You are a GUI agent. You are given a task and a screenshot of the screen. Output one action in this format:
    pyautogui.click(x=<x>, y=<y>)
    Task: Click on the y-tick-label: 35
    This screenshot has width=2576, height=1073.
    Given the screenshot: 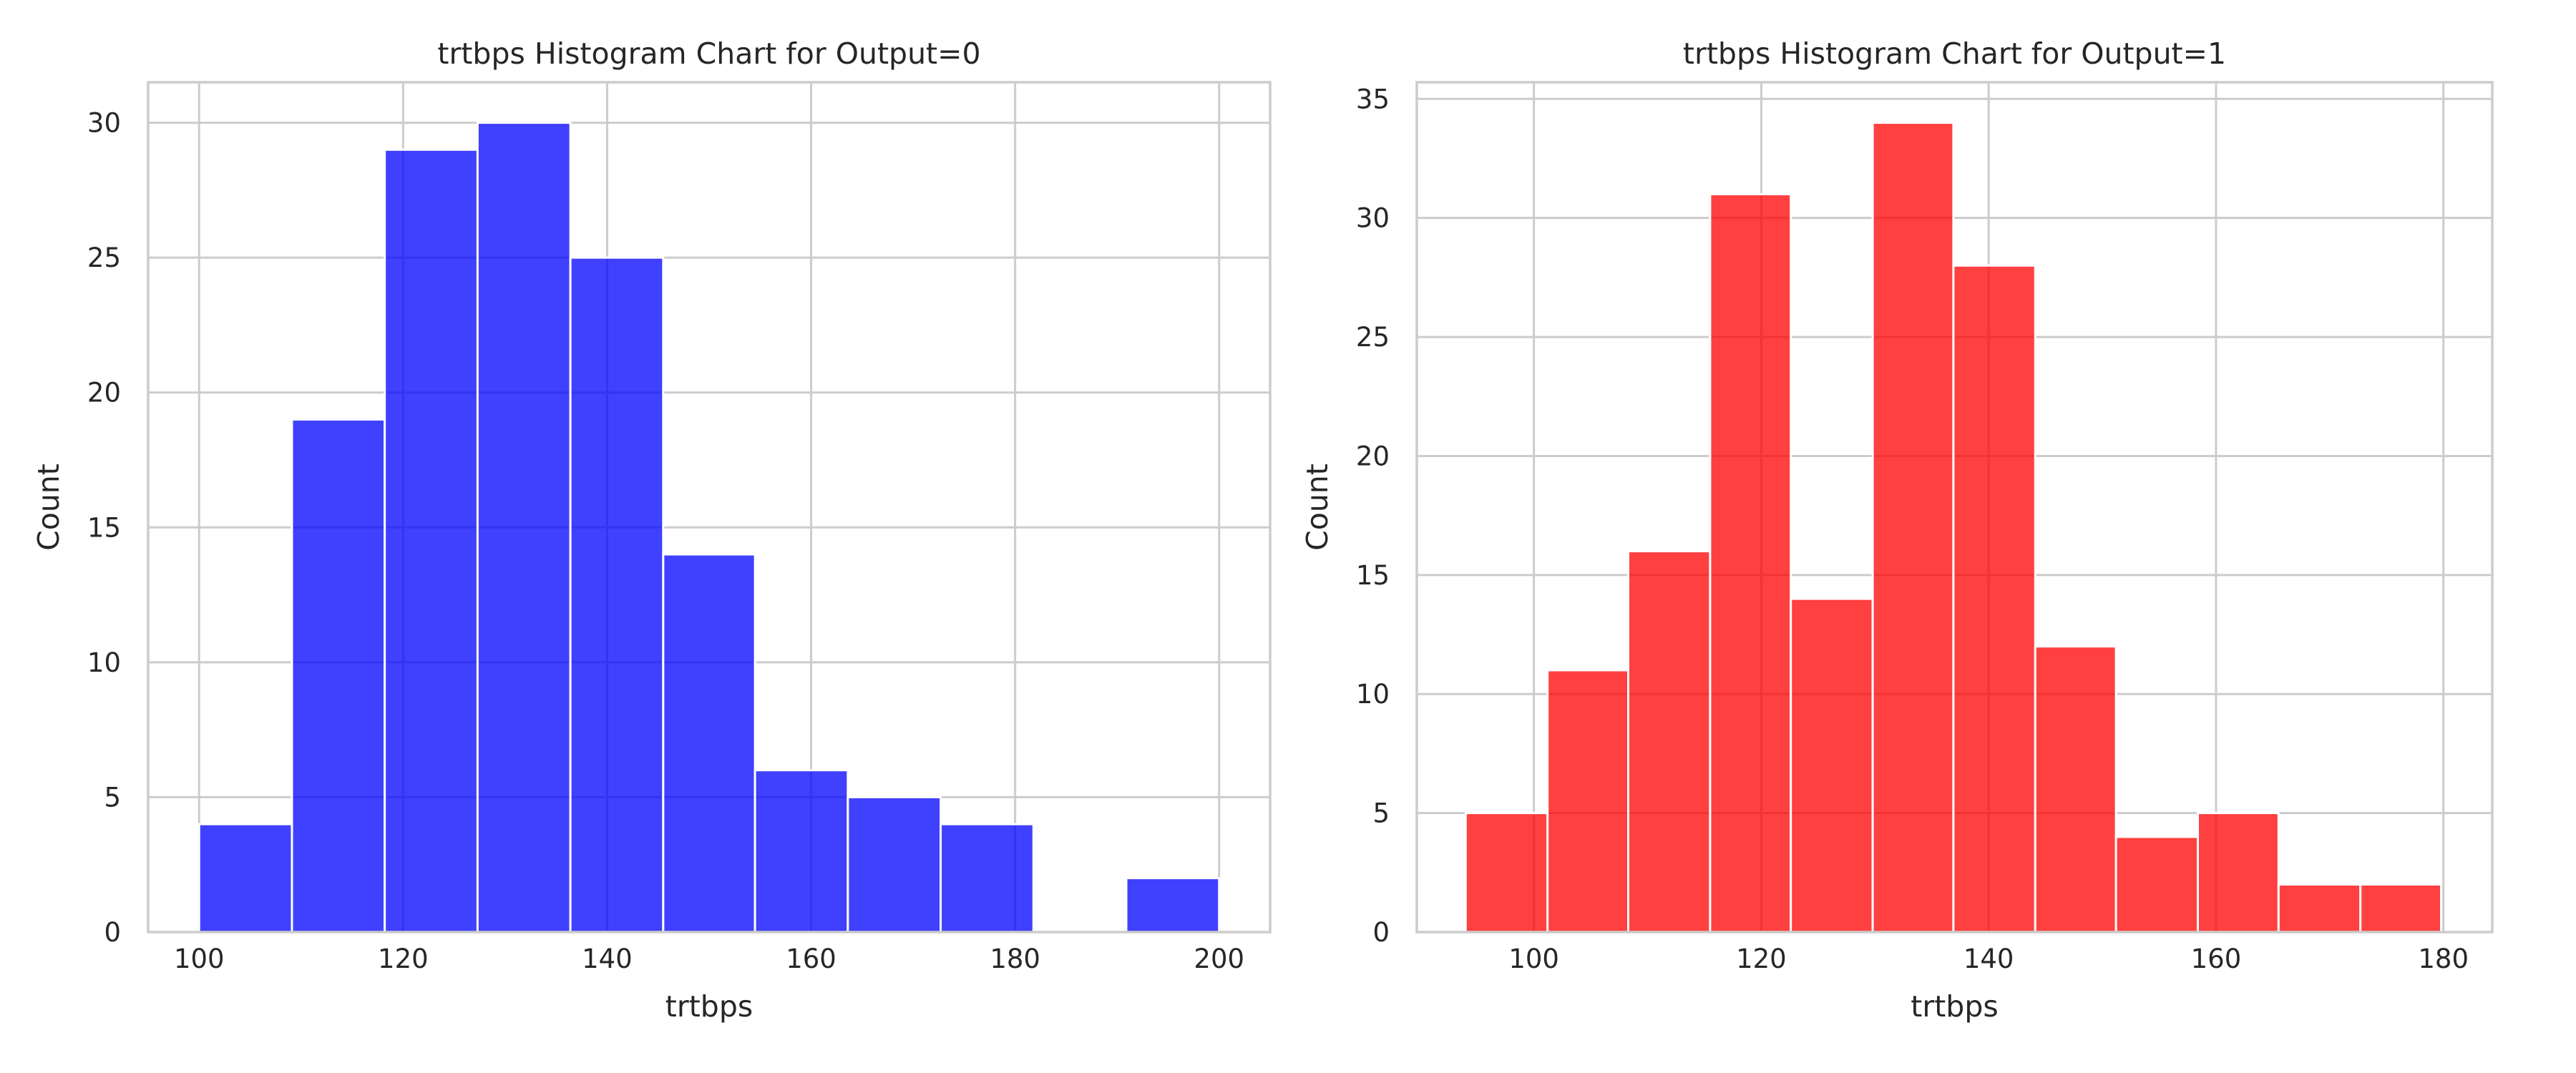 What is the action you would take?
    pyautogui.click(x=1373, y=99)
    